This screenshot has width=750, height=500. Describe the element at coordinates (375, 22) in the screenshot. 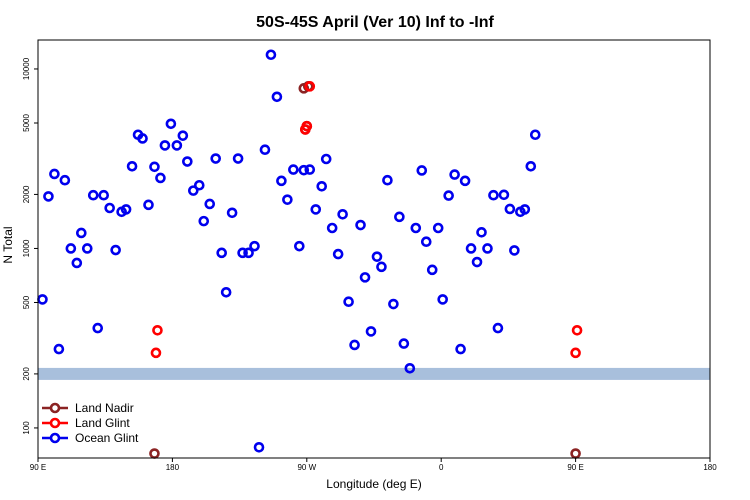

I see `chart-title: 50S-45S April (Ver 10) Inf to -Inf` at that location.